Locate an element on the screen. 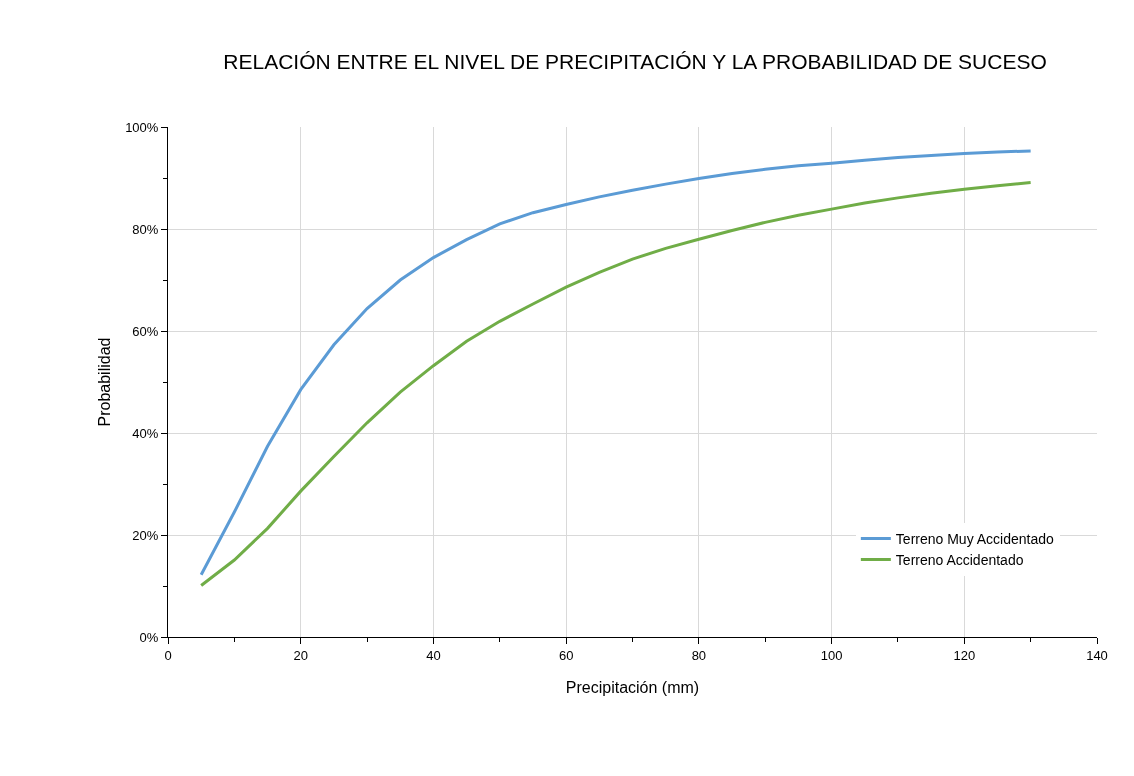 This screenshot has width=1134, height=776. chart-title: RELACIÓN ENTRE EL NIVEL DE PRECIPITACIÓN Y LA PROBABILIDAD DE SUCESO is located at coordinates (635, 62).